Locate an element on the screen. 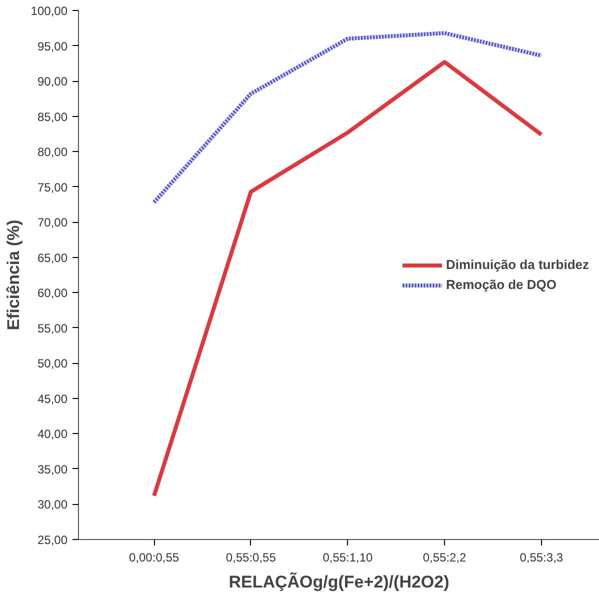 The height and width of the screenshot is (594, 599). y-tick-label: 30,00 is located at coordinates (52, 505).